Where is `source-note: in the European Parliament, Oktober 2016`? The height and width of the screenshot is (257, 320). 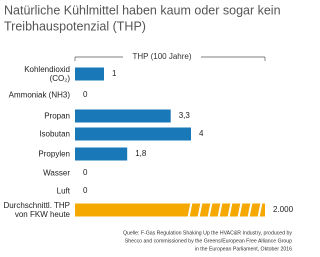
source-note: in the European Parliament, Oktober 2016 is located at coordinates (243, 249).